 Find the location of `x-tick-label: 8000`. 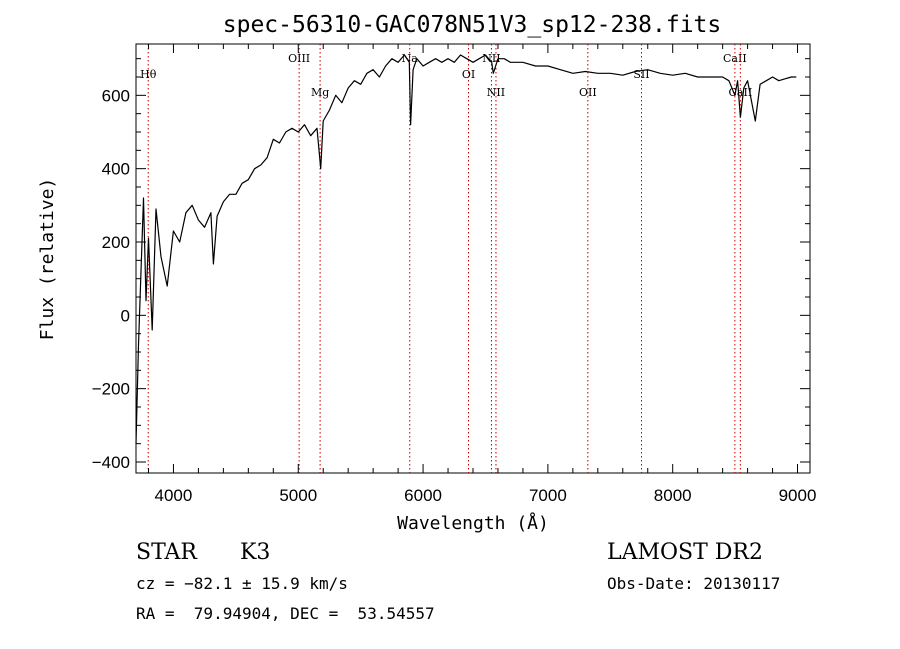

x-tick-label: 8000 is located at coordinates (673, 495).